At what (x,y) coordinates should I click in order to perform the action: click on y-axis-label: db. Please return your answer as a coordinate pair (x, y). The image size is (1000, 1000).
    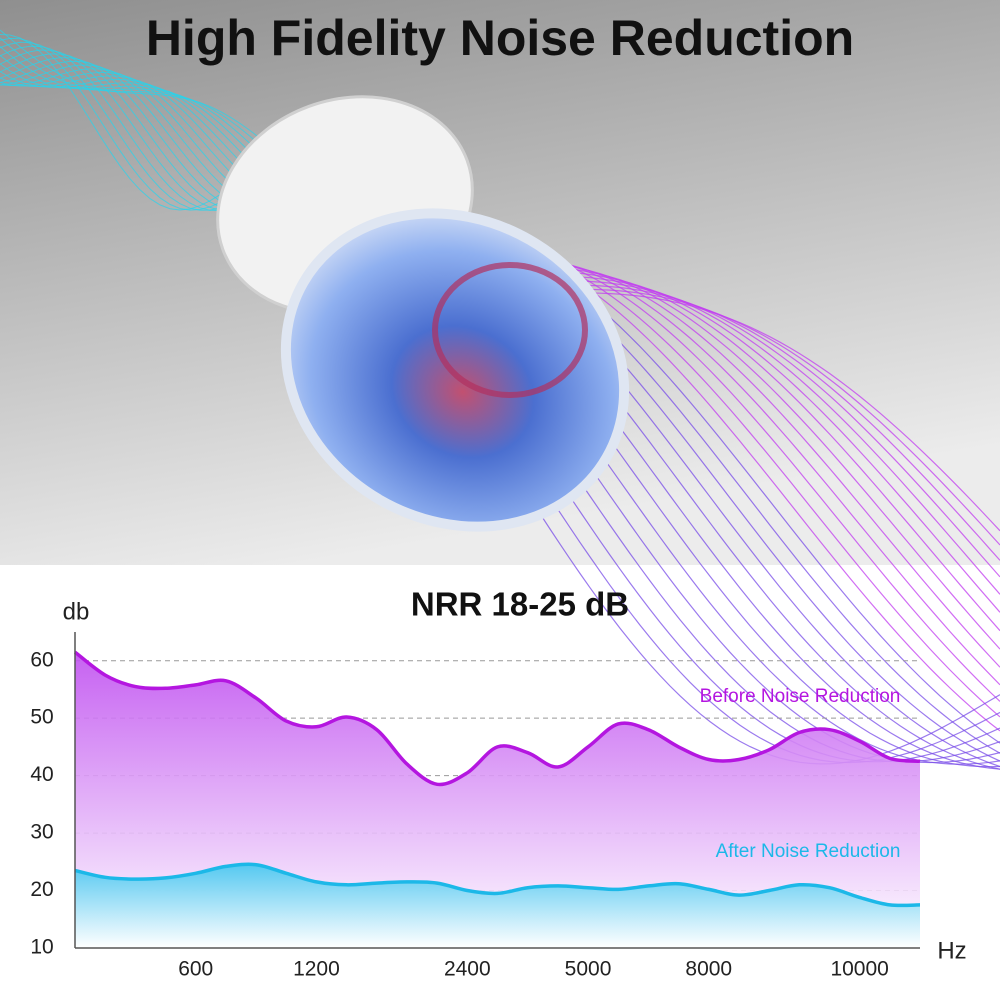
    Looking at the image, I should click on (76, 611).